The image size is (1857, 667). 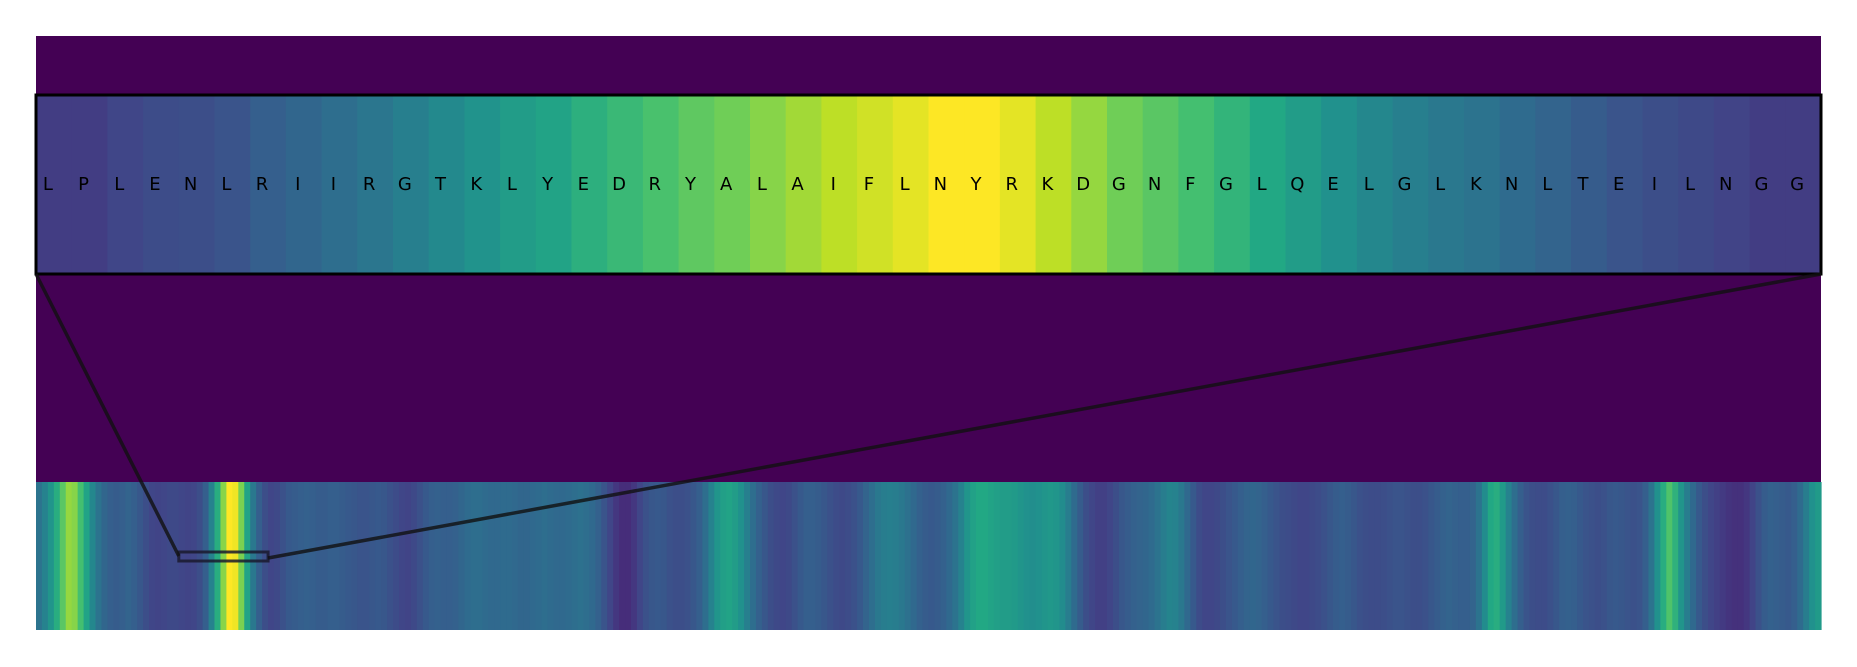 I want to click on connector-line-left, so click(x=107, y=415).